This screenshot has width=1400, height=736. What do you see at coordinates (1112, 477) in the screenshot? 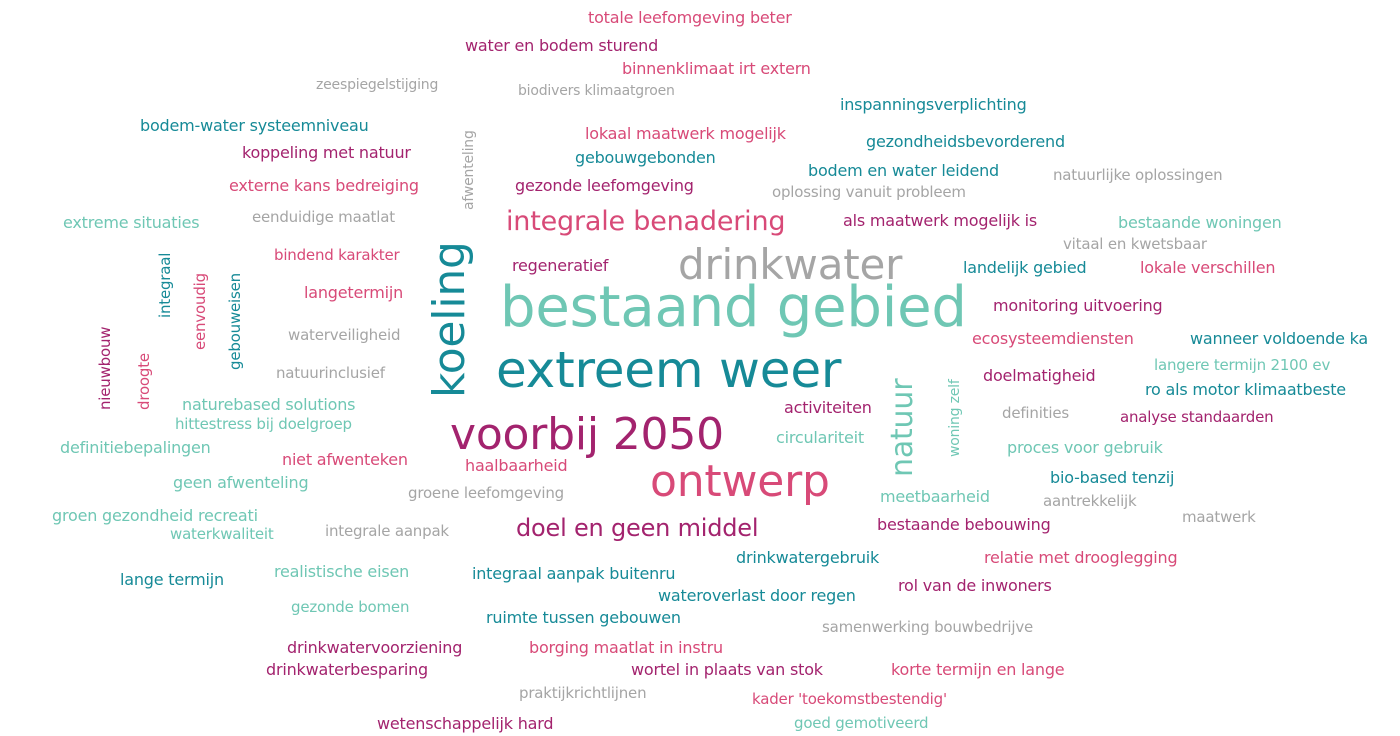
I see `word: bio-based tenzij` at bounding box center [1112, 477].